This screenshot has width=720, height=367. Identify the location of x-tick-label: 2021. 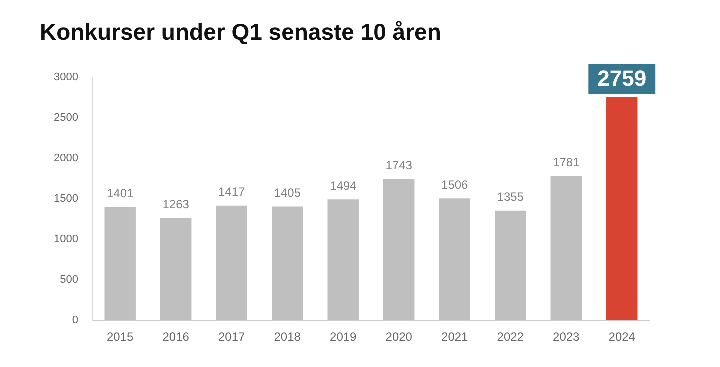
(455, 337).